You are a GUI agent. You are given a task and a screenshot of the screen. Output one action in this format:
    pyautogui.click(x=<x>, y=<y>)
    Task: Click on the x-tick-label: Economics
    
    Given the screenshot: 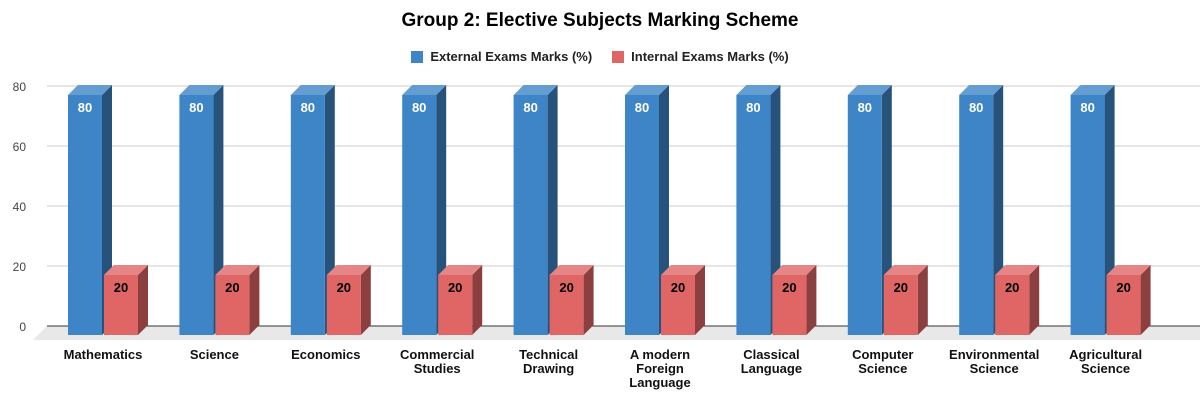 What is the action you would take?
    pyautogui.click(x=325, y=354)
    